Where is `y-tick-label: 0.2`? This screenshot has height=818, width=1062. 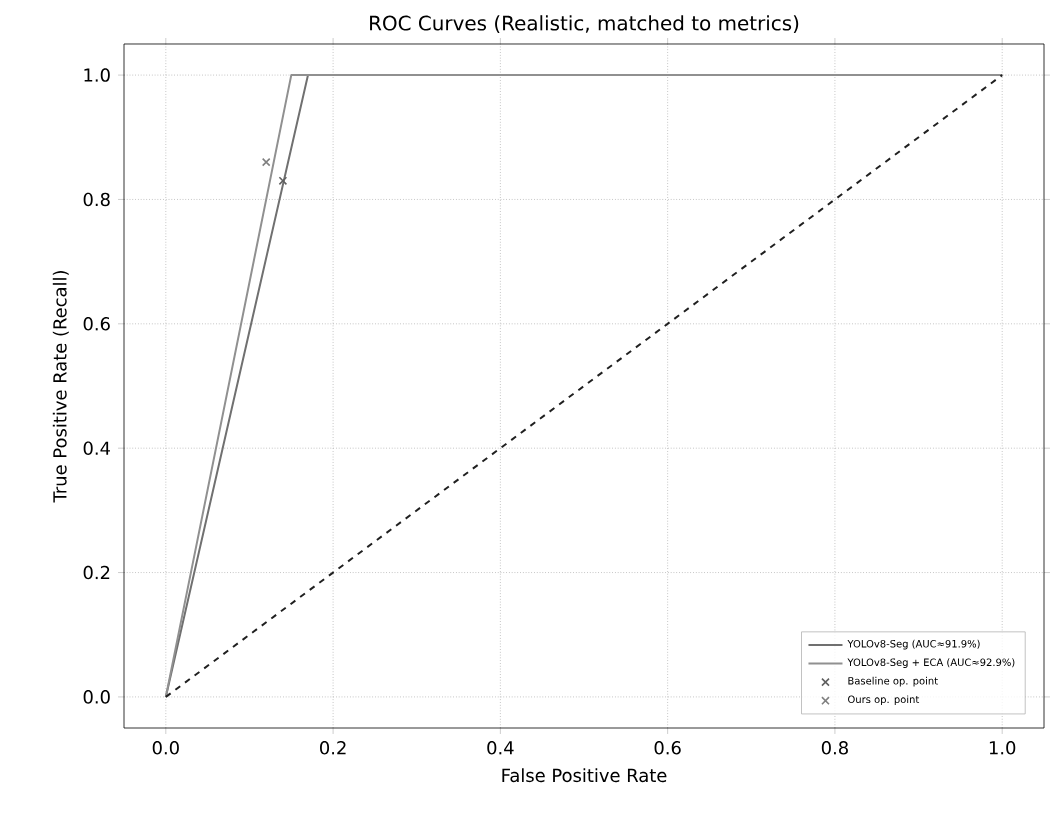
y-tick-label: 0.2 is located at coordinates (96, 572).